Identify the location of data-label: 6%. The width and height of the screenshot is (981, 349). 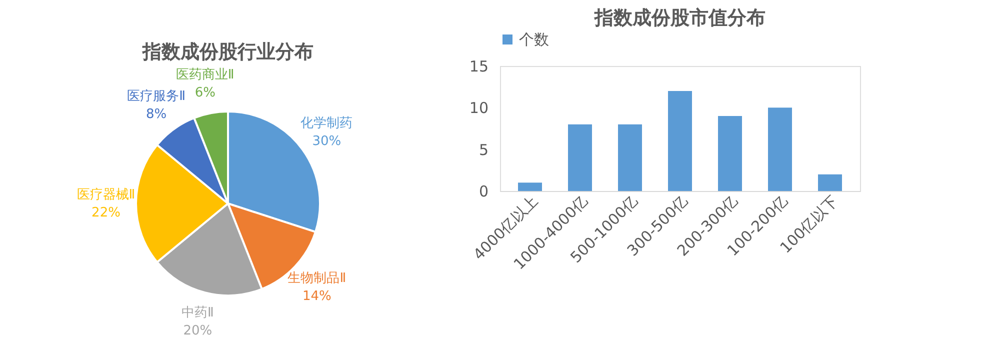
(205, 93).